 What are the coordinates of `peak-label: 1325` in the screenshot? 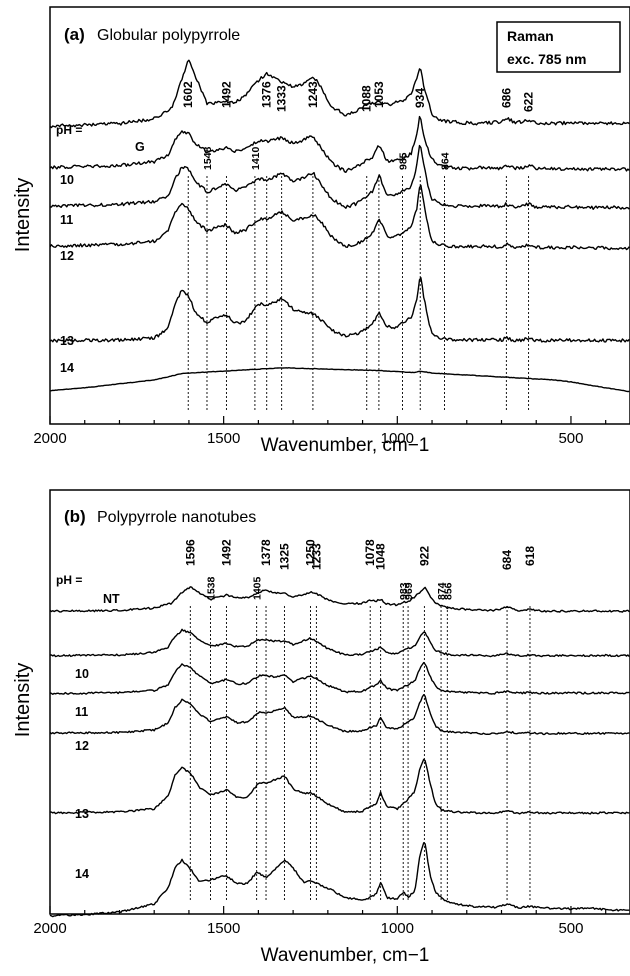 It's located at (284, 556).